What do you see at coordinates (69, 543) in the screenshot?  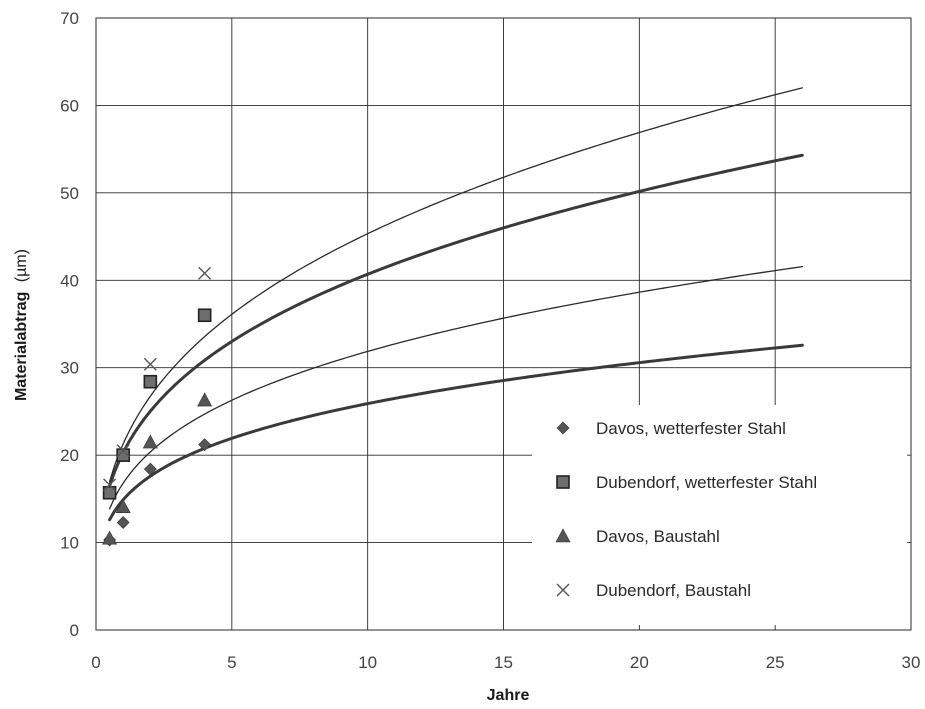 I see `y-tick-label-1: 10` at bounding box center [69, 543].